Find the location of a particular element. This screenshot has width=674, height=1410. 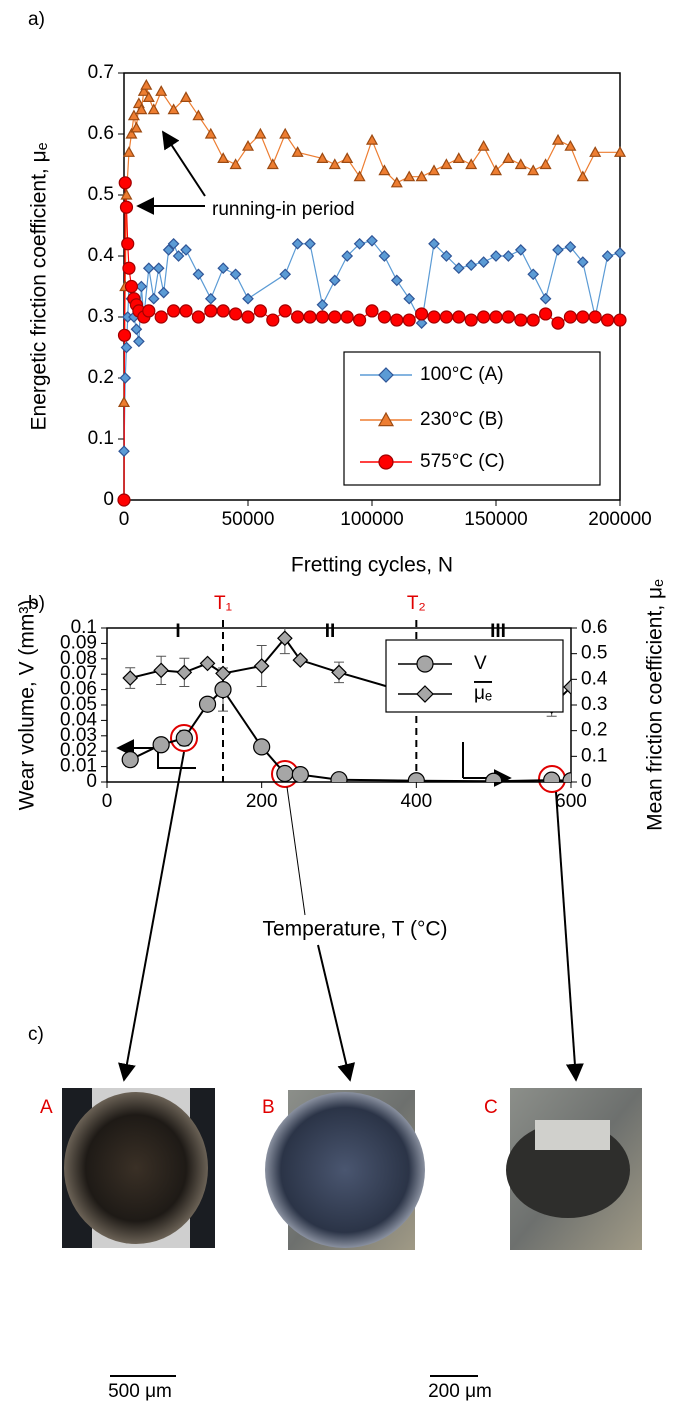

reference-label: T₁ is located at coordinates (223, 603).